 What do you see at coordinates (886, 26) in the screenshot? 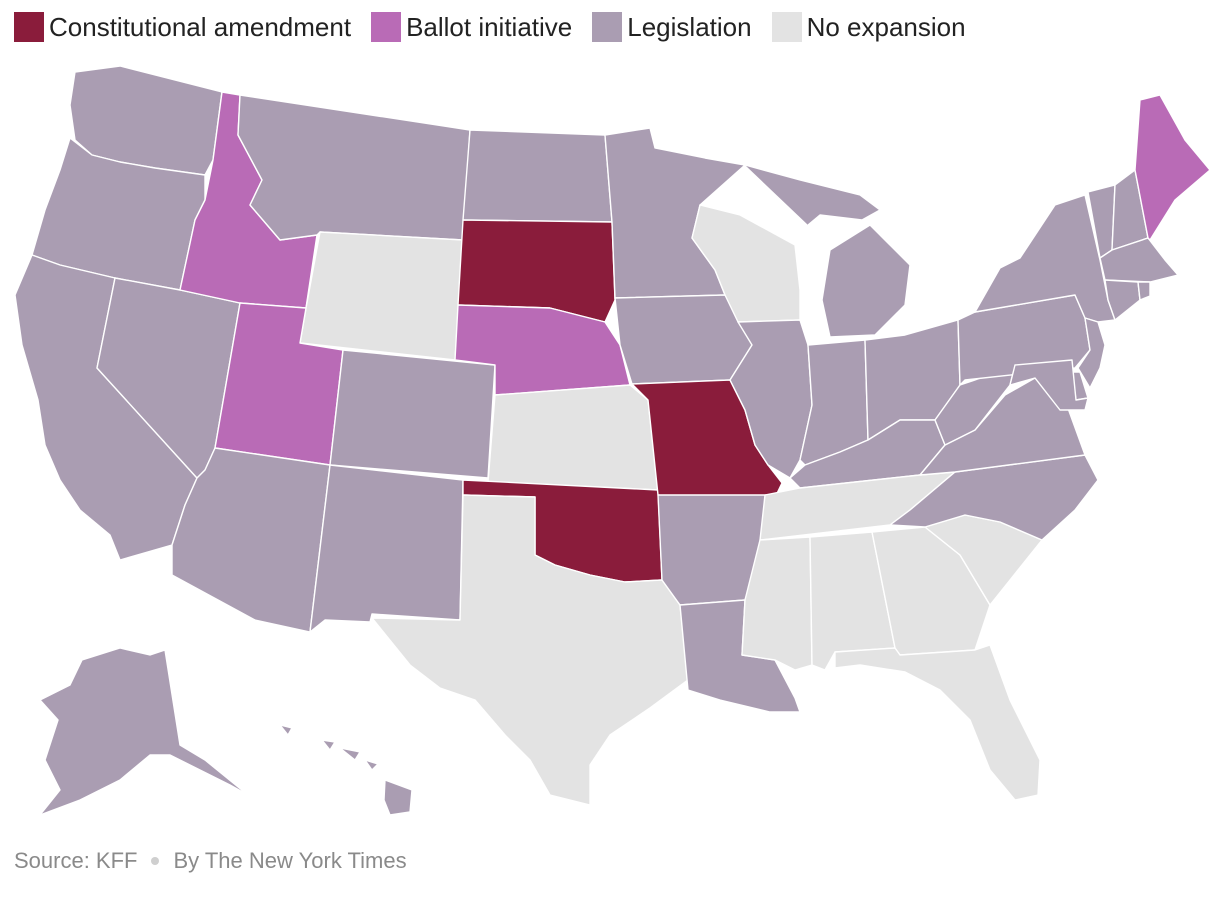
I see `legend-label: No expansion` at bounding box center [886, 26].